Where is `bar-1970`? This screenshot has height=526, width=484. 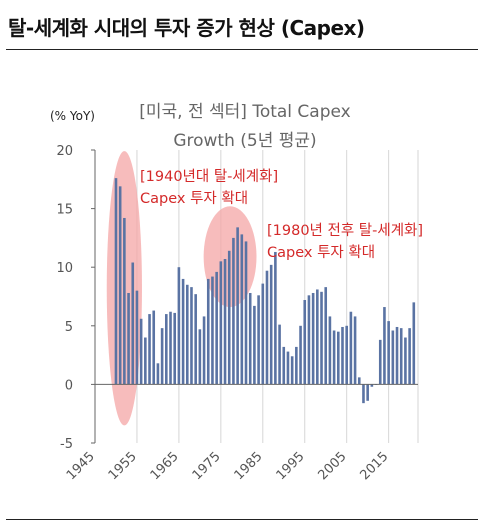 bar-1970 is located at coordinates (200, 357).